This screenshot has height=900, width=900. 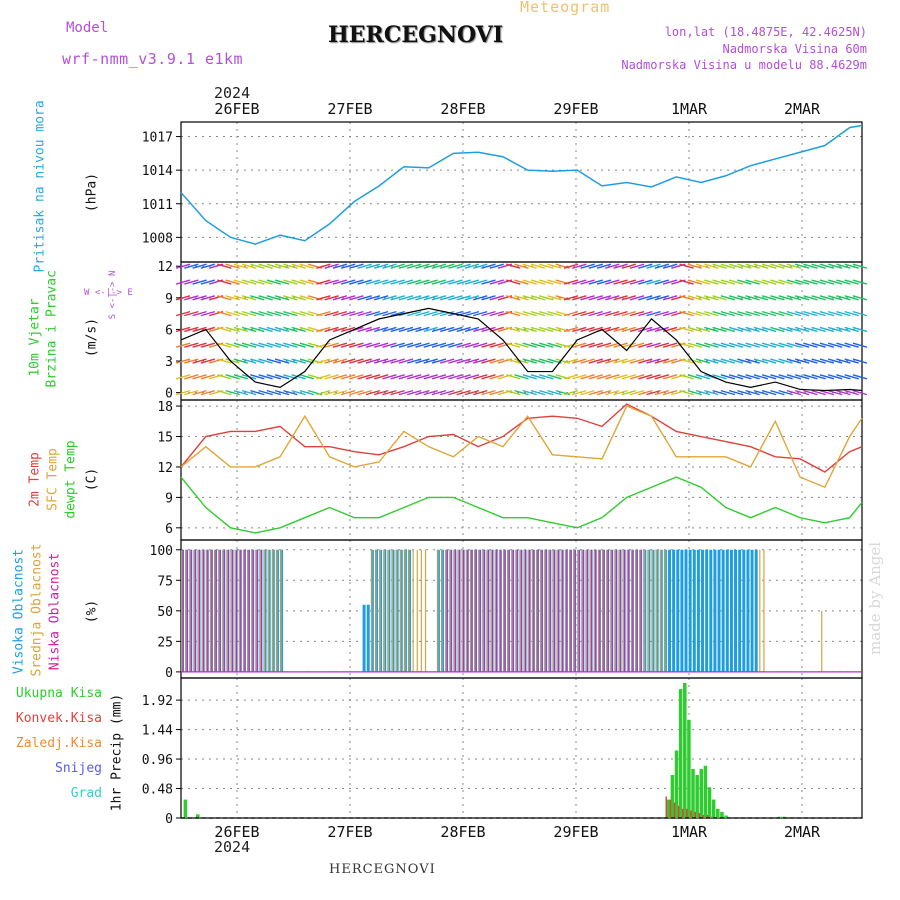 What do you see at coordinates (232, 847) in the screenshot?
I see `year-label-bottom: 2024` at bounding box center [232, 847].